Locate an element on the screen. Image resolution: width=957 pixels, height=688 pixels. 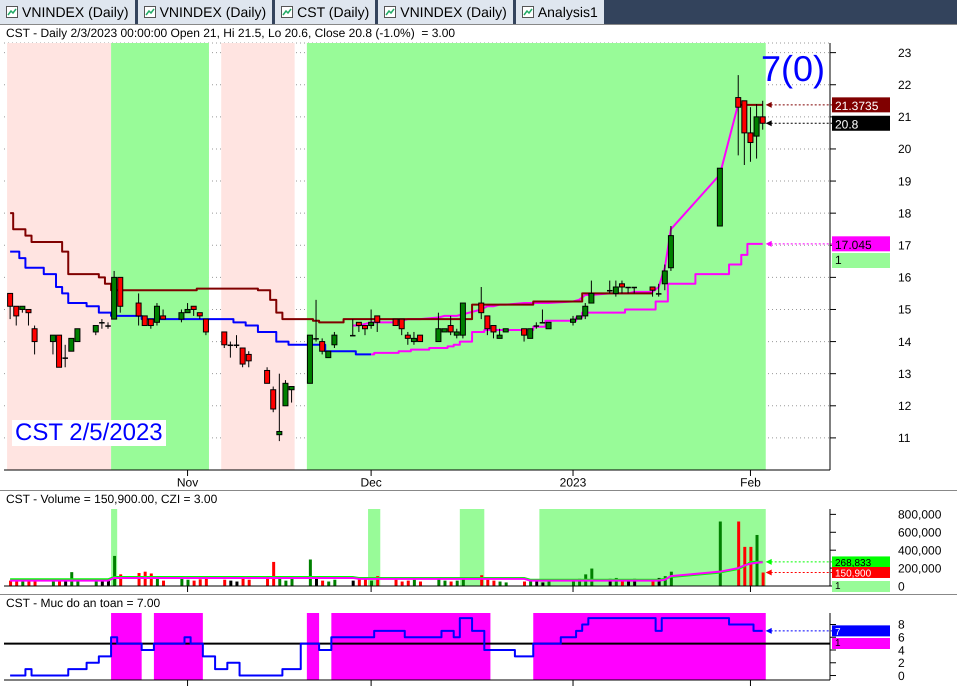
annotation: 7 is located at coordinates (838, 632).